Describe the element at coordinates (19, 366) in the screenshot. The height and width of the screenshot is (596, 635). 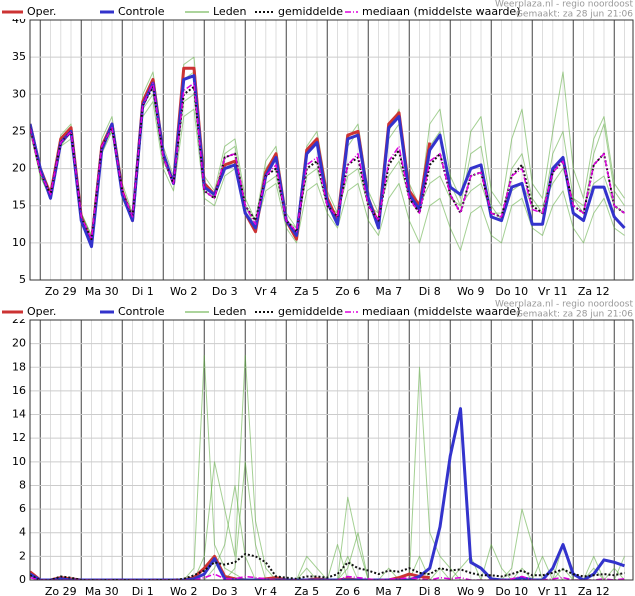
I see `y-tick-label: 18` at that location.